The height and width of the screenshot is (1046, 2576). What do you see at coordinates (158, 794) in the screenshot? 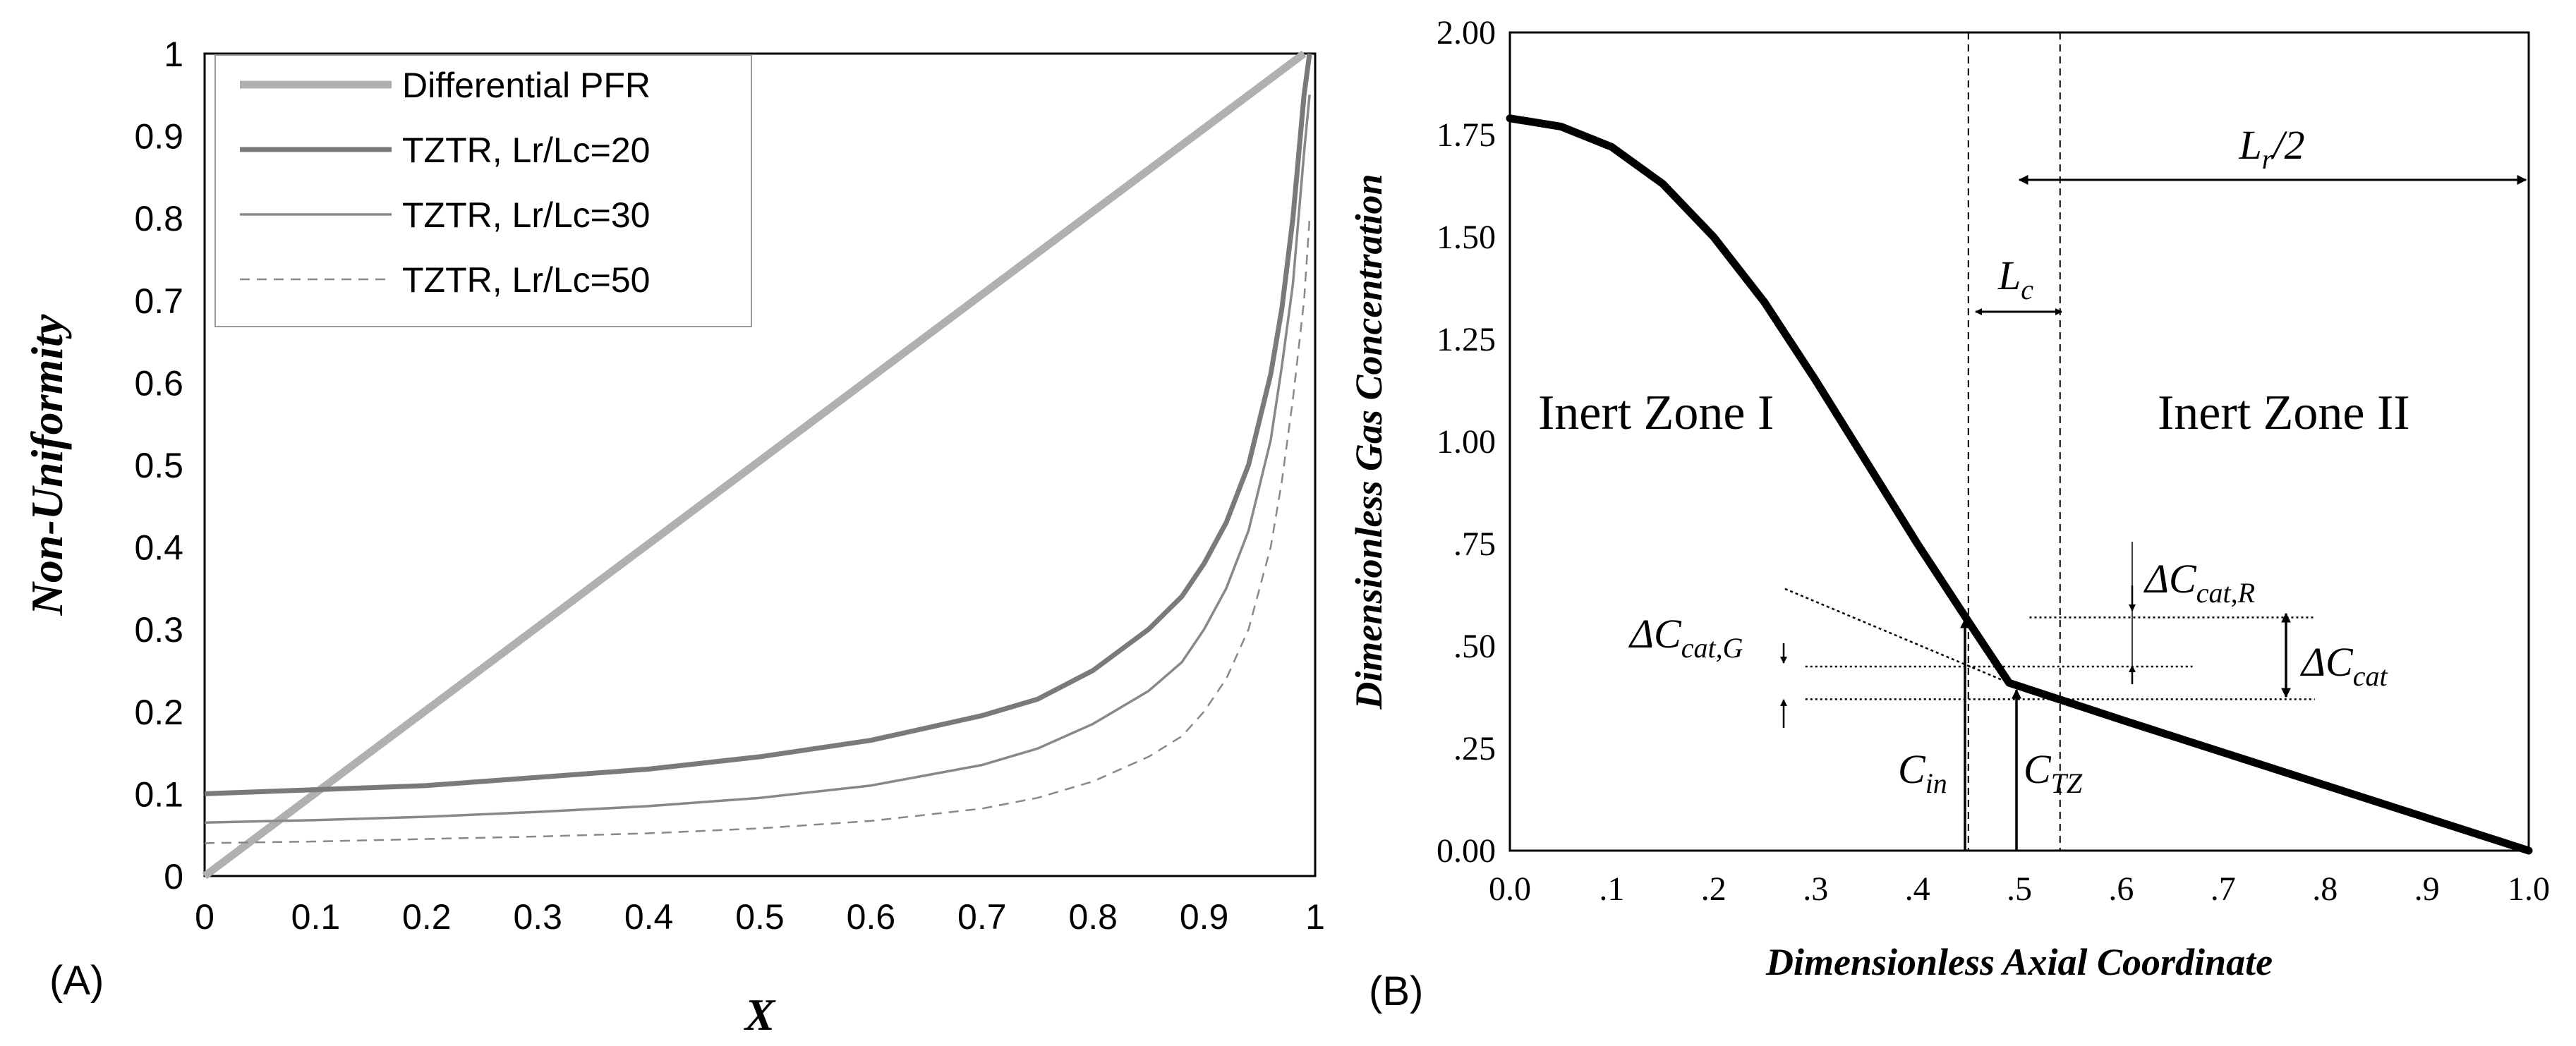
I see `panel-a-y-tick-label: 0.1` at bounding box center [158, 794].